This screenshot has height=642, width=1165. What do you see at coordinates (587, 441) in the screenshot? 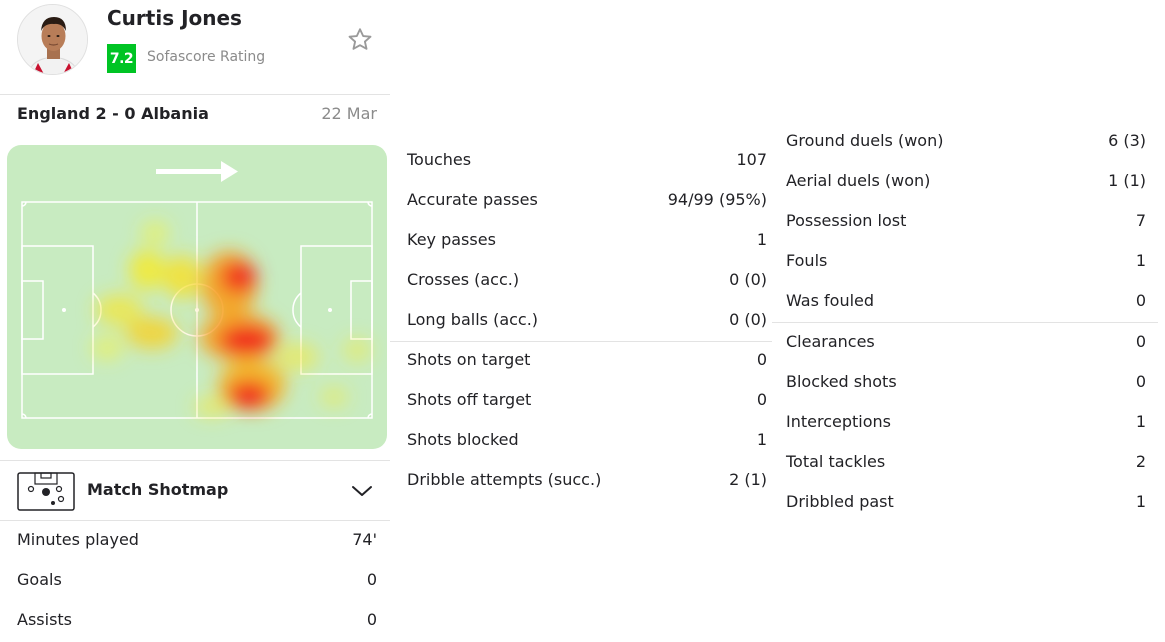
I see `stat-row-shots-blocked: Shots blocked 1` at bounding box center [587, 441].